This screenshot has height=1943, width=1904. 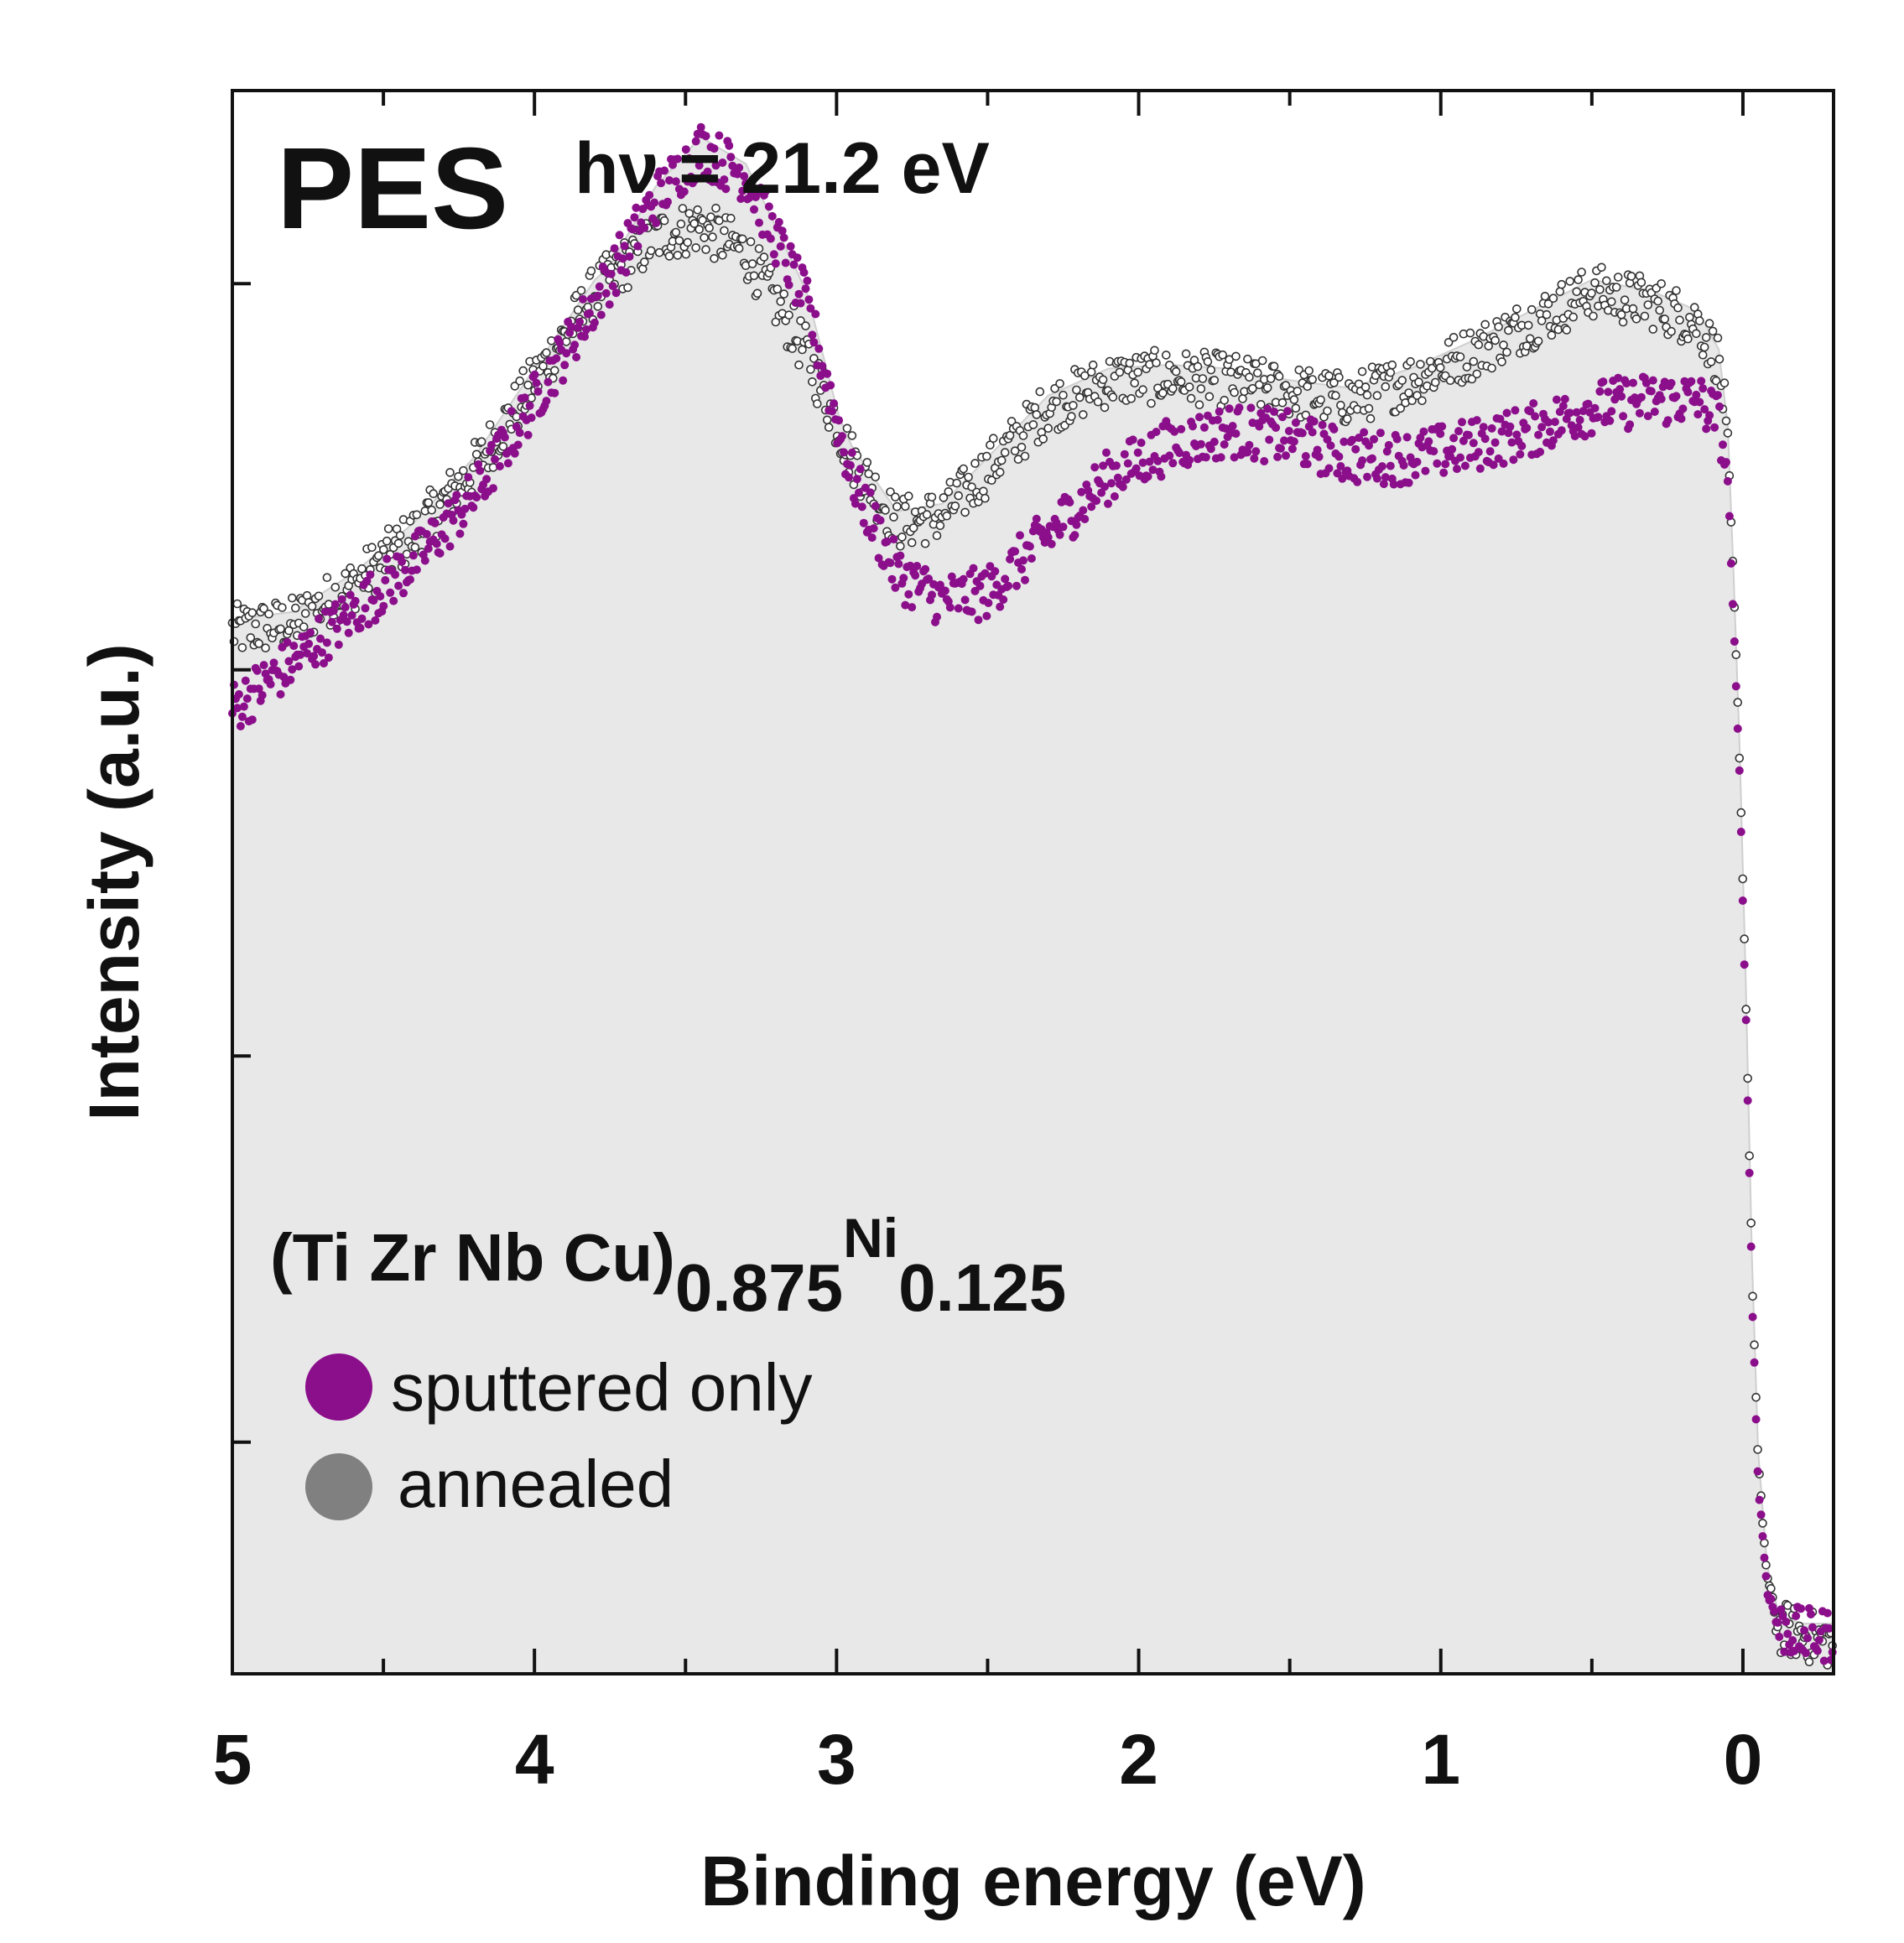 I want to click on chart-title: PES, so click(x=392, y=188).